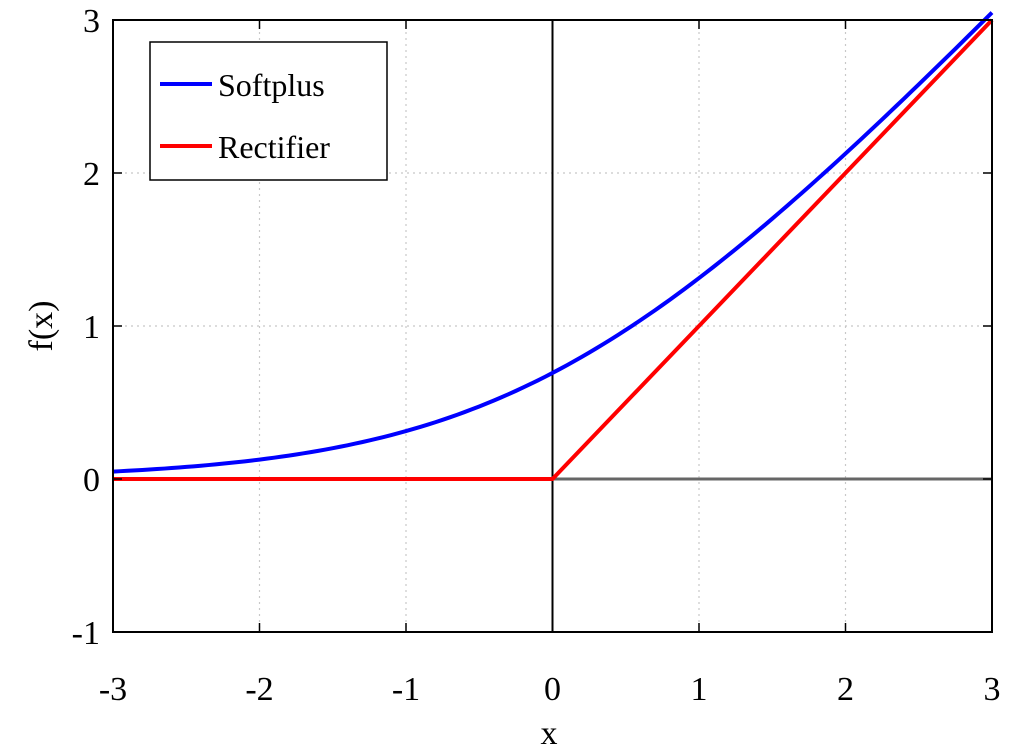  I want to click on legend: Softplus Rectifier, so click(268, 111).